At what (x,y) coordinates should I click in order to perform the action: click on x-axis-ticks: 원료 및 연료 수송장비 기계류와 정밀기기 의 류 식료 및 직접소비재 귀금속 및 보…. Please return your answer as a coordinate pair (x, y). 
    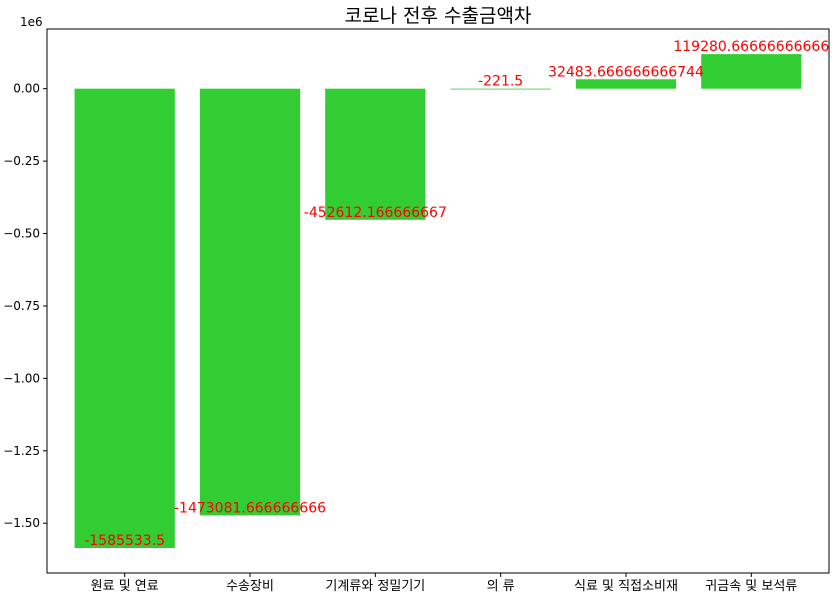
    Looking at the image, I should click on (444, 583).